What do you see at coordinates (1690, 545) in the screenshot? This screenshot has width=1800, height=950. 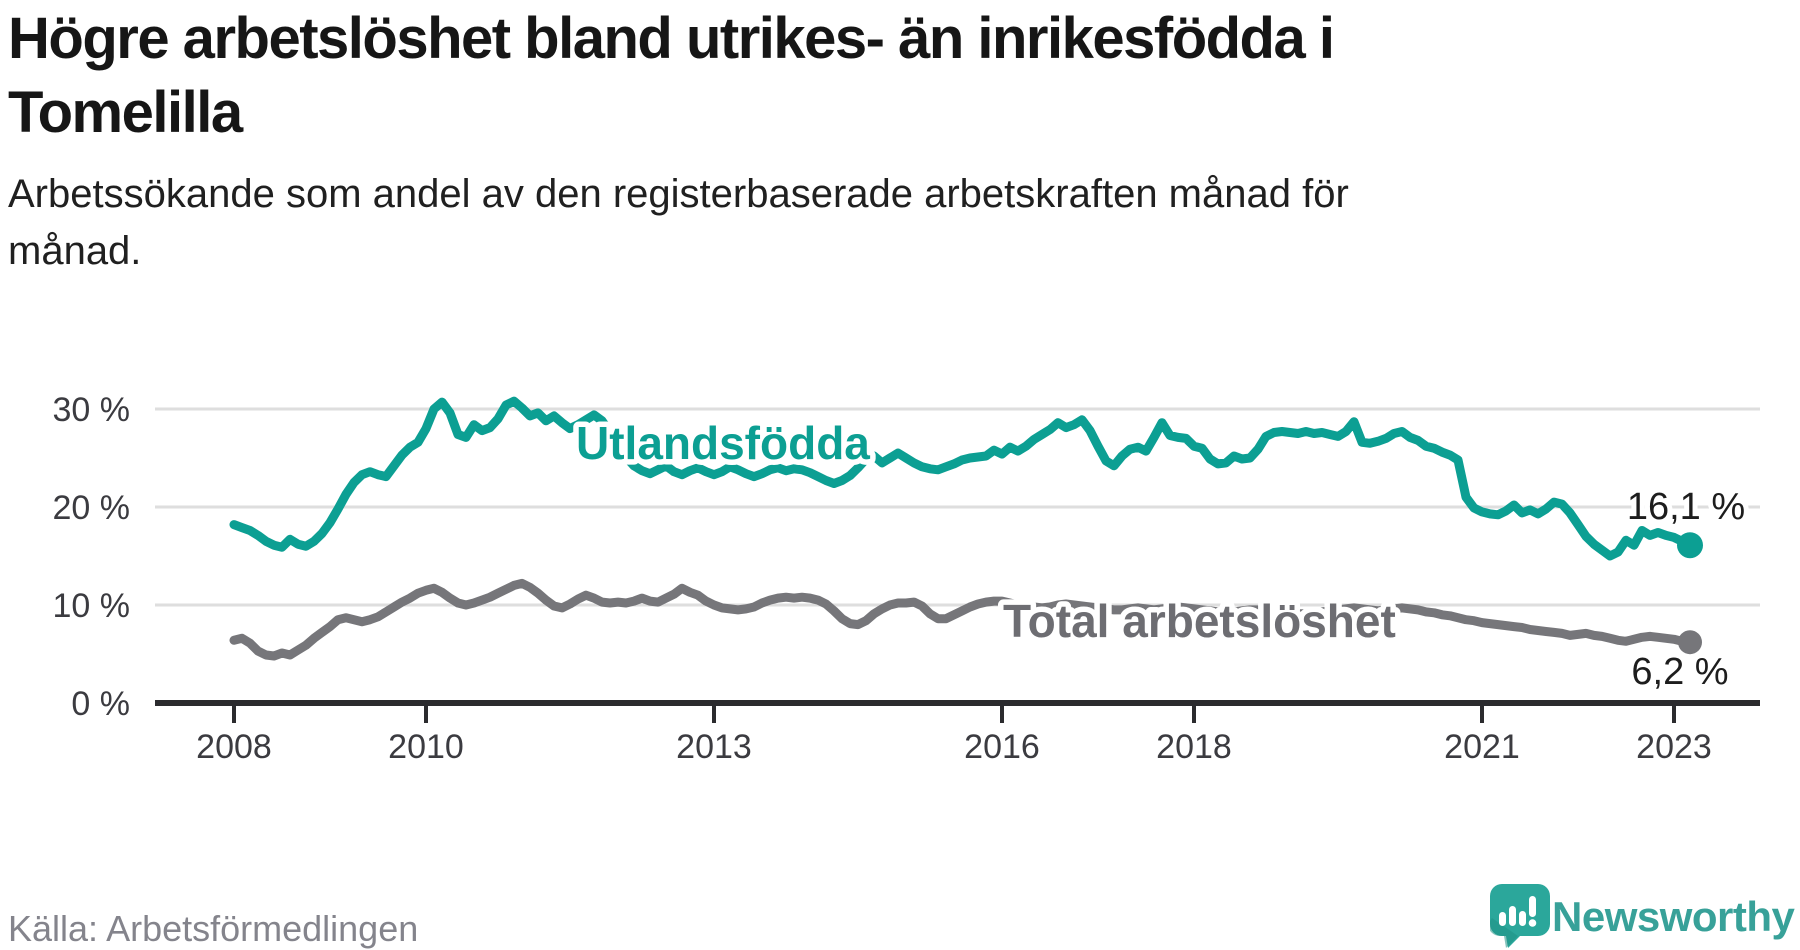 I see `end-dot-utlandsfodda` at bounding box center [1690, 545].